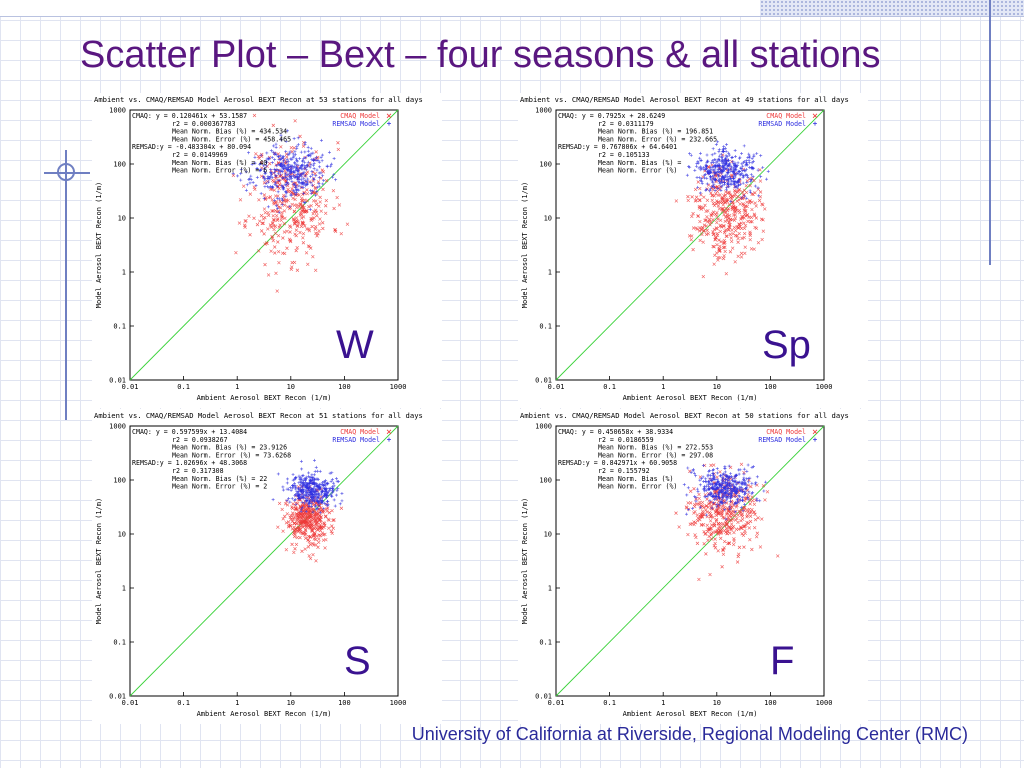  Describe the element at coordinates (545, 165) in the screenshot. I see `y-tick-label: 100` at that location.